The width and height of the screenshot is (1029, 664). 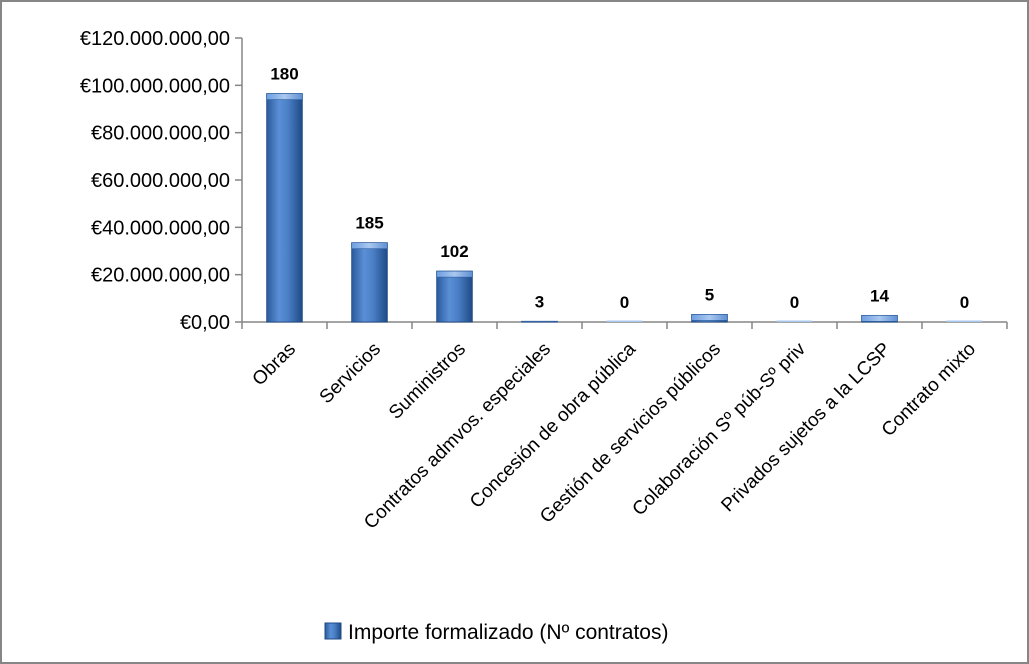 What do you see at coordinates (160, 228) in the screenshot?
I see `y-tick-label: €40.000.000,00` at bounding box center [160, 228].